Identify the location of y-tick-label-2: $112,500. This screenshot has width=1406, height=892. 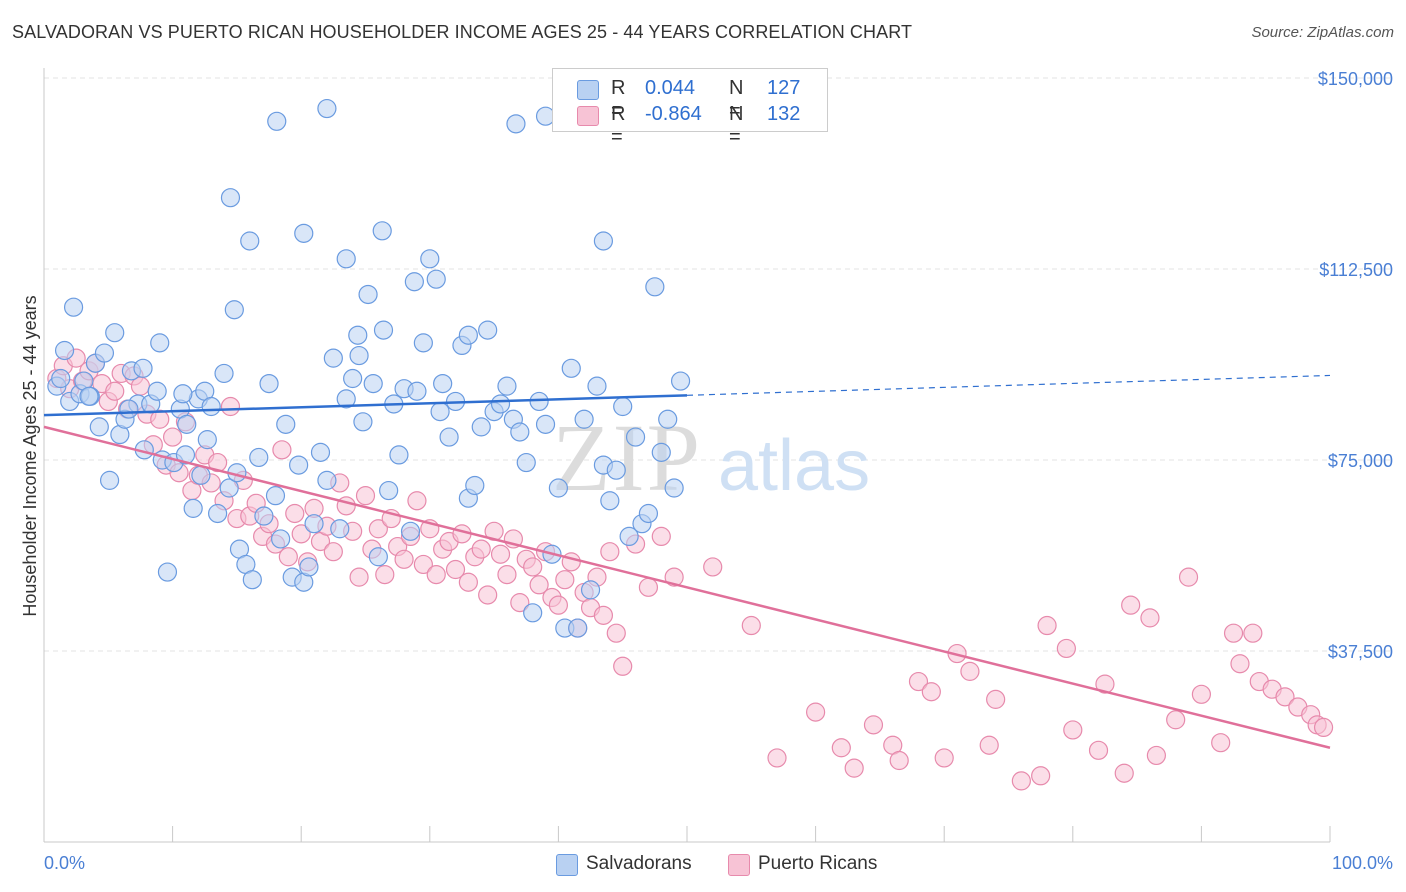
(1356, 270).